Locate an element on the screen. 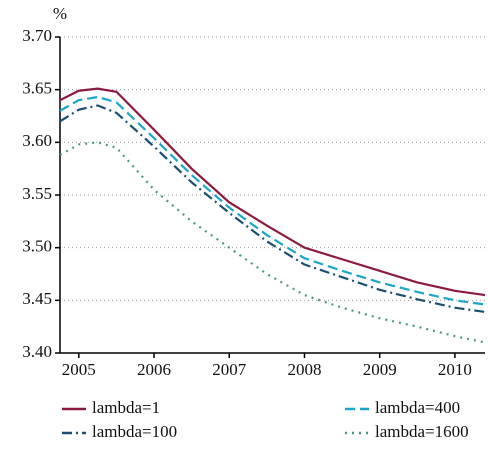 Image resolution: width=488 pixels, height=450 pixels. y-tick-label: 3.40 is located at coordinates (37, 351).